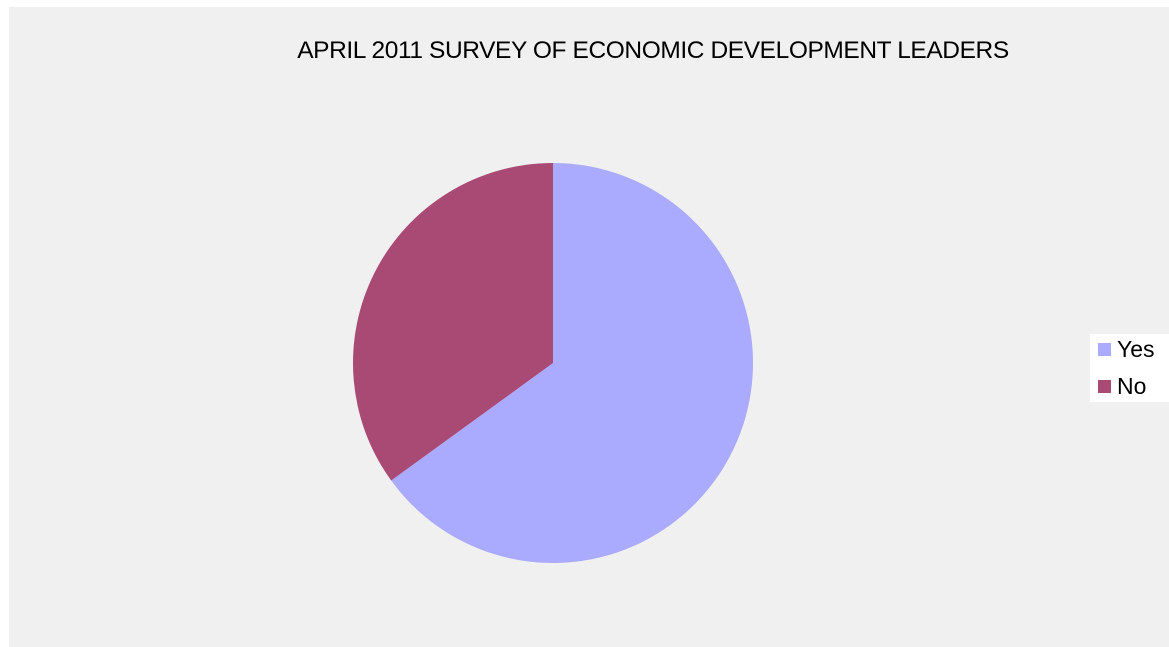 The height and width of the screenshot is (647, 1169). I want to click on legend-item-yes: Yes, so click(1126, 349).